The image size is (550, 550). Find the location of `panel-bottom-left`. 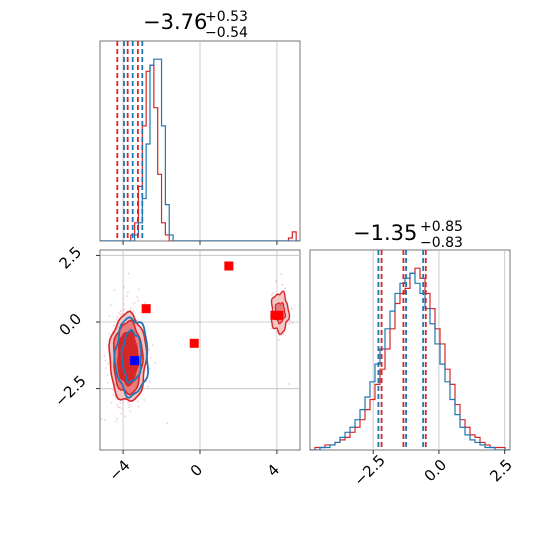

panel-bottom-left is located at coordinates (189, 343).